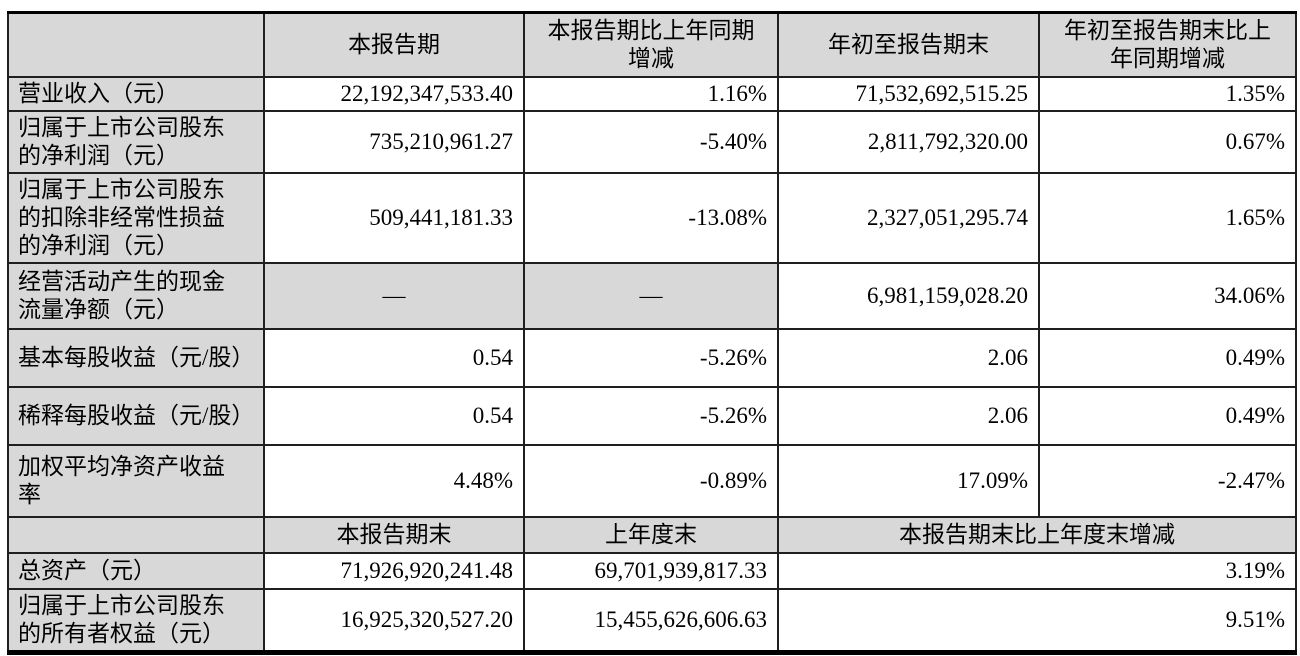 This screenshot has width=1300, height=656. What do you see at coordinates (136, 295) in the screenshot?
I see `row-label: 经营活动产生的现金流量净额（元）` at bounding box center [136, 295].